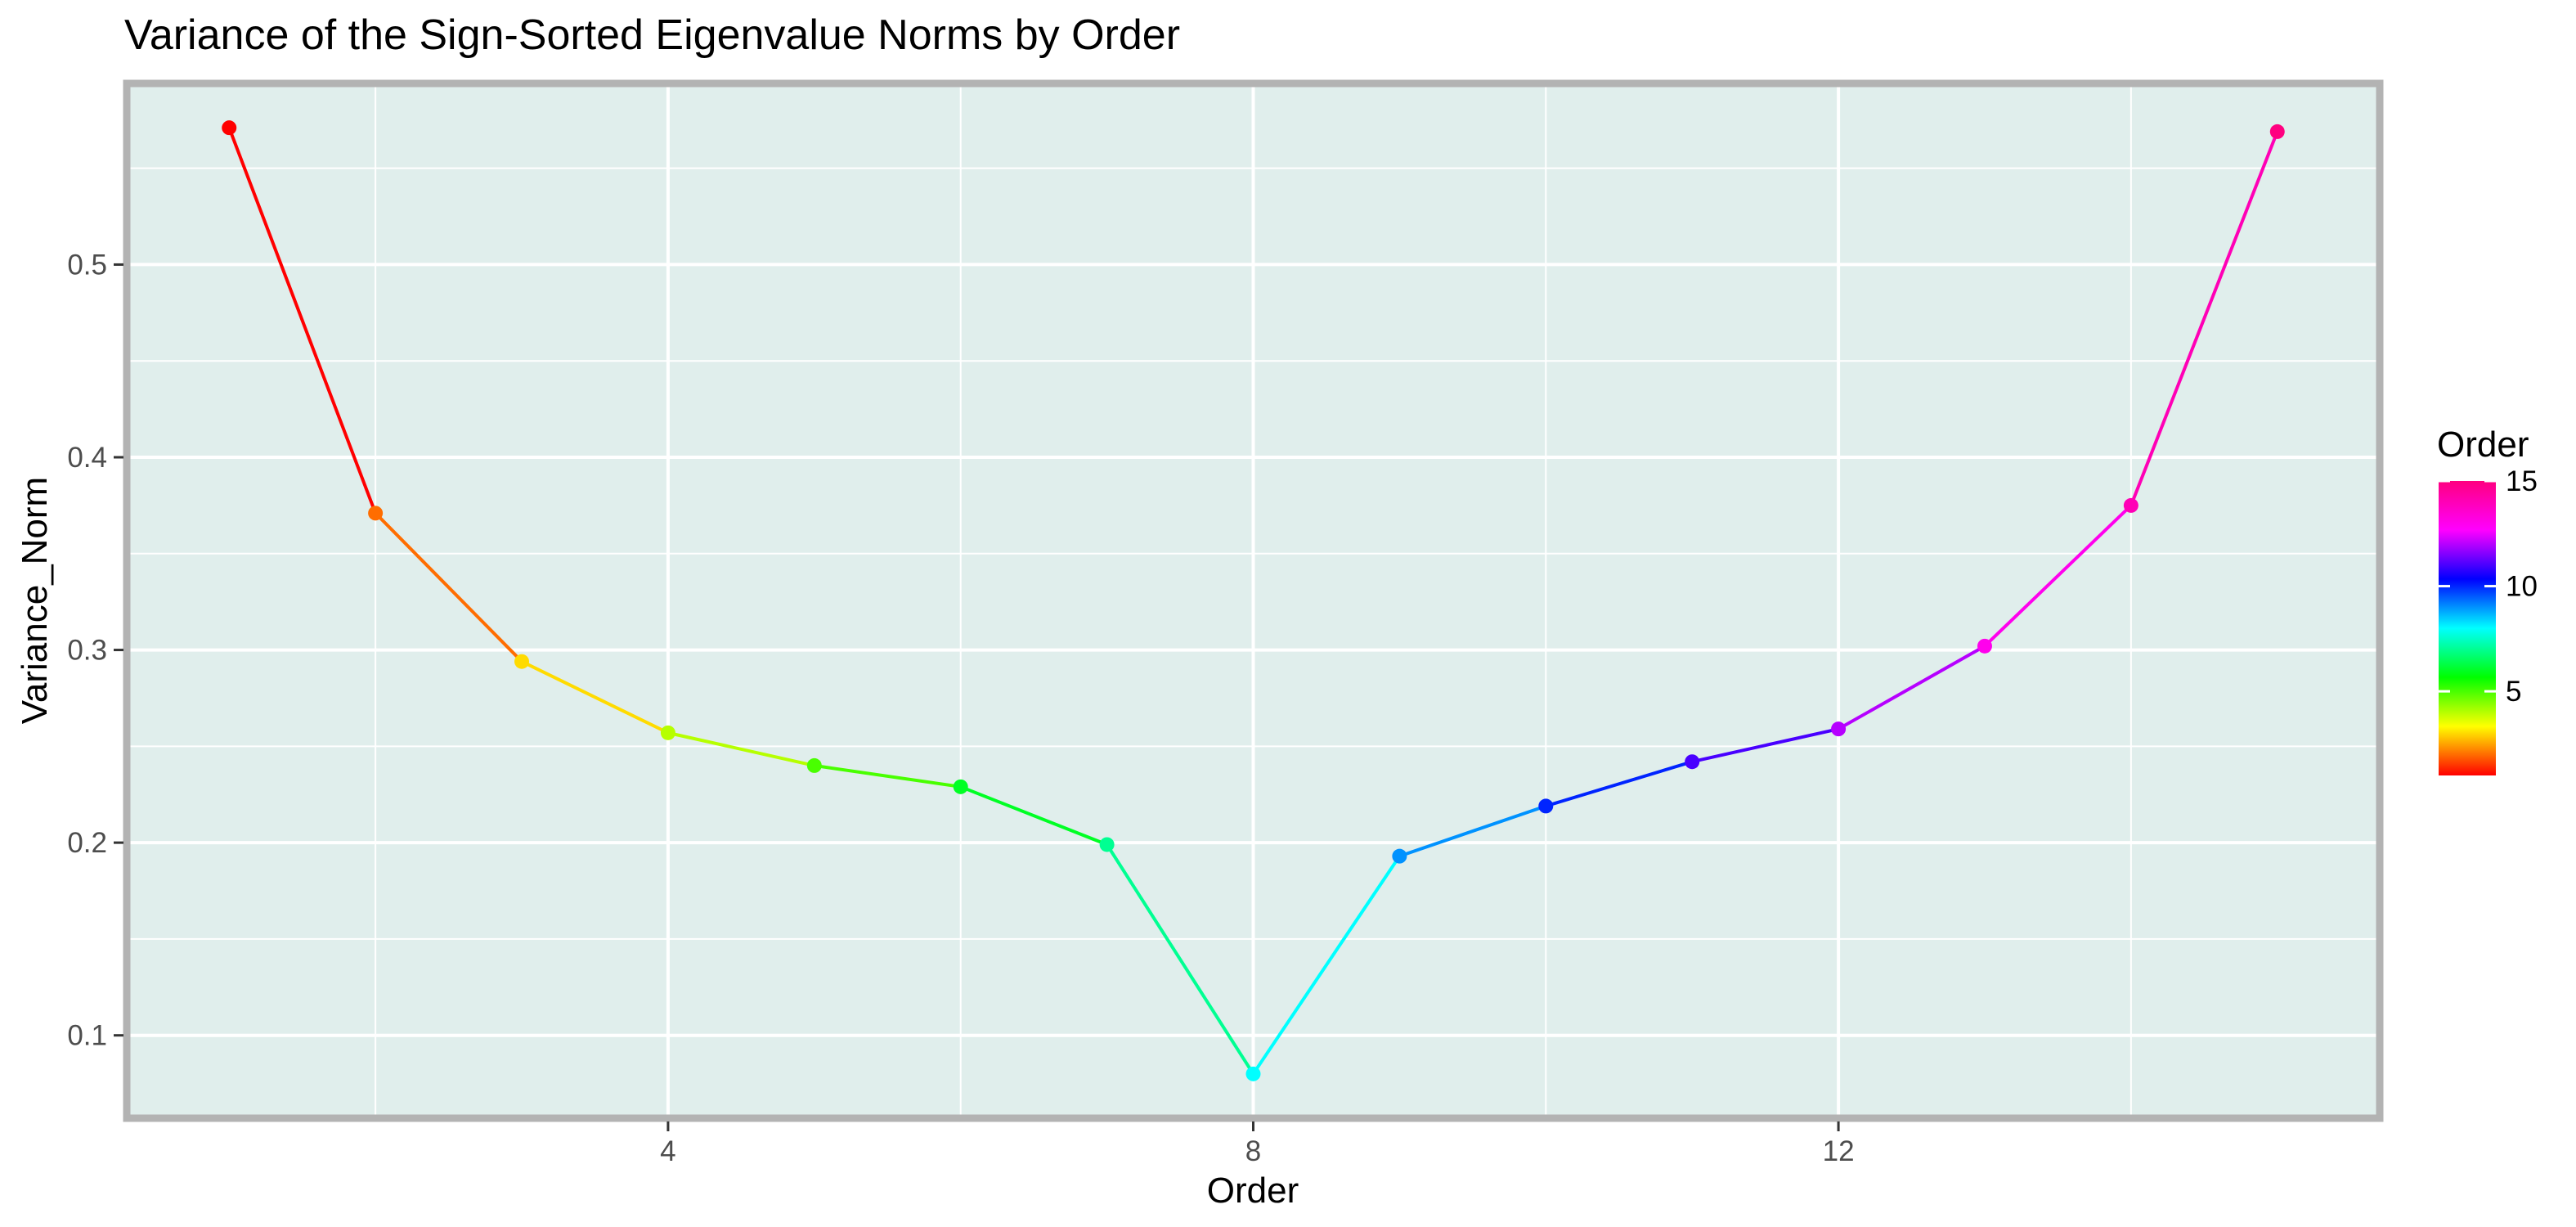 The image size is (2576, 1227). I want to click on legend-title: Order, so click(2483, 445).